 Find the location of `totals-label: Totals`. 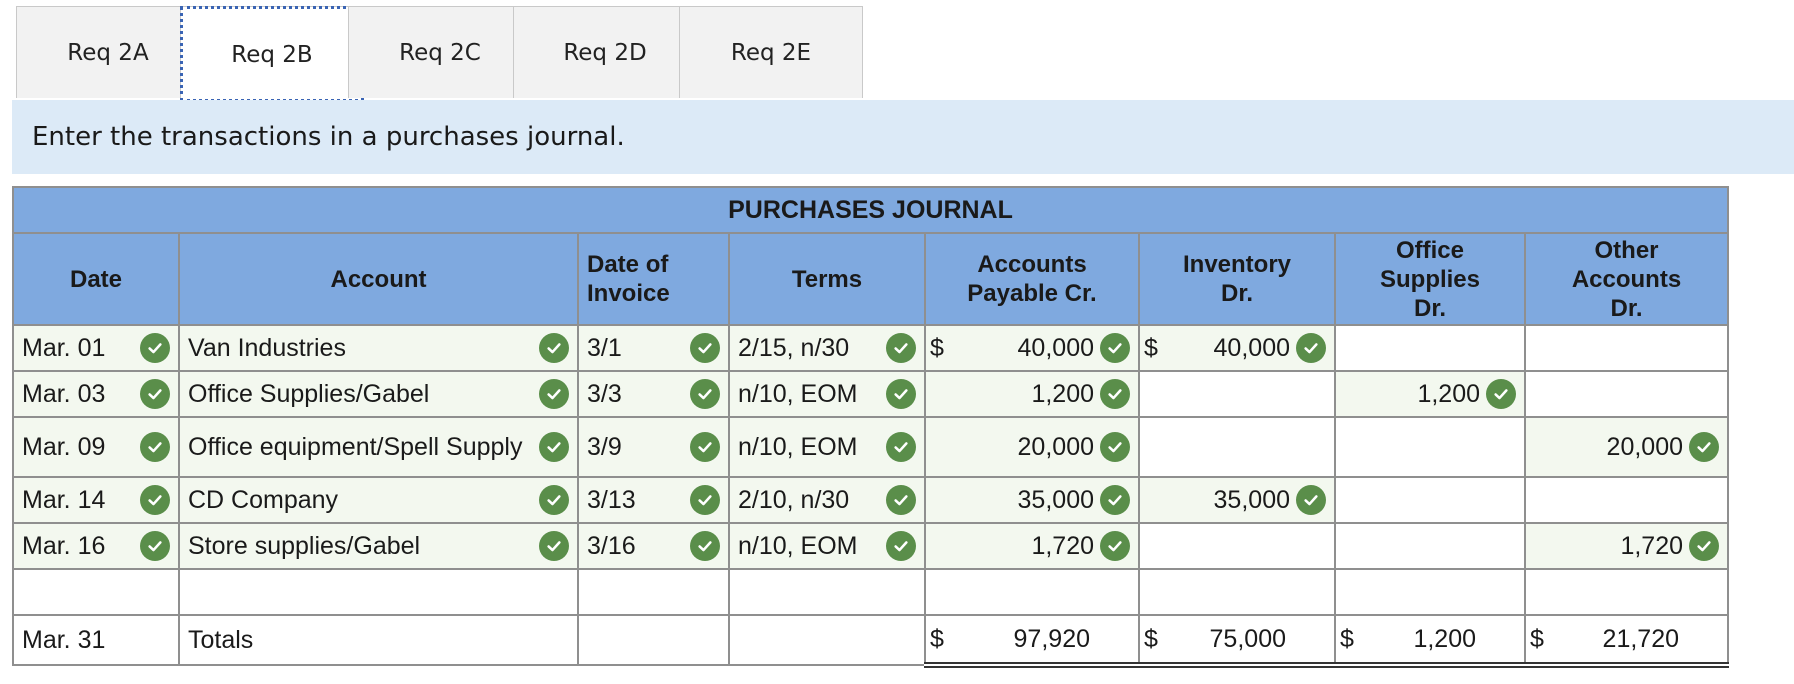

totals-label: Totals is located at coordinates (221, 639).